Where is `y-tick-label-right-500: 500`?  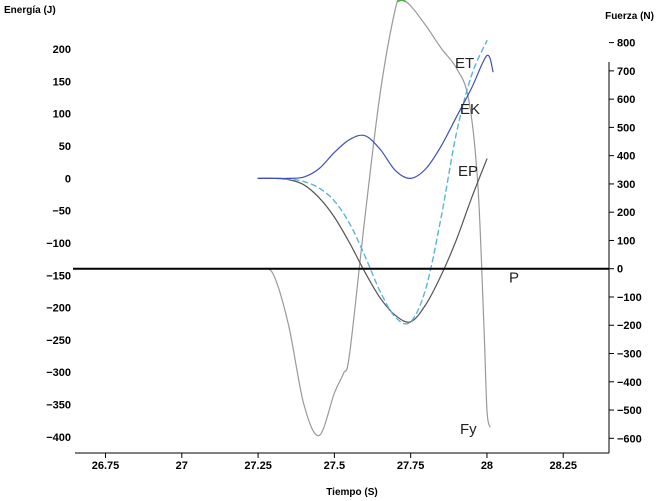 y-tick-label-right-500: 500 is located at coordinates (626, 128).